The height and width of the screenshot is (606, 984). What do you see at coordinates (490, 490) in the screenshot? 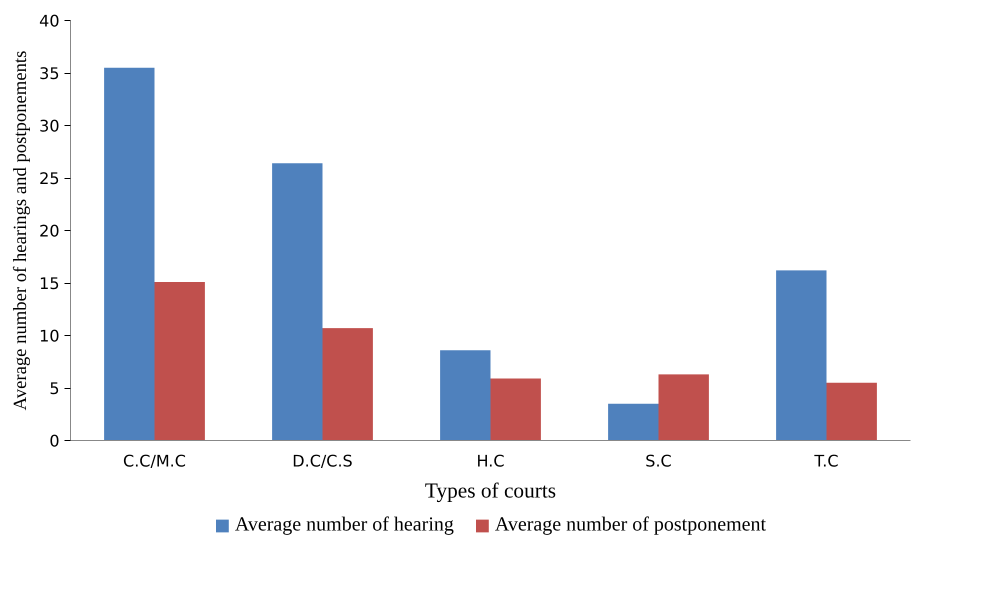
I see `x-axis-title: Types of courts` at bounding box center [490, 490].